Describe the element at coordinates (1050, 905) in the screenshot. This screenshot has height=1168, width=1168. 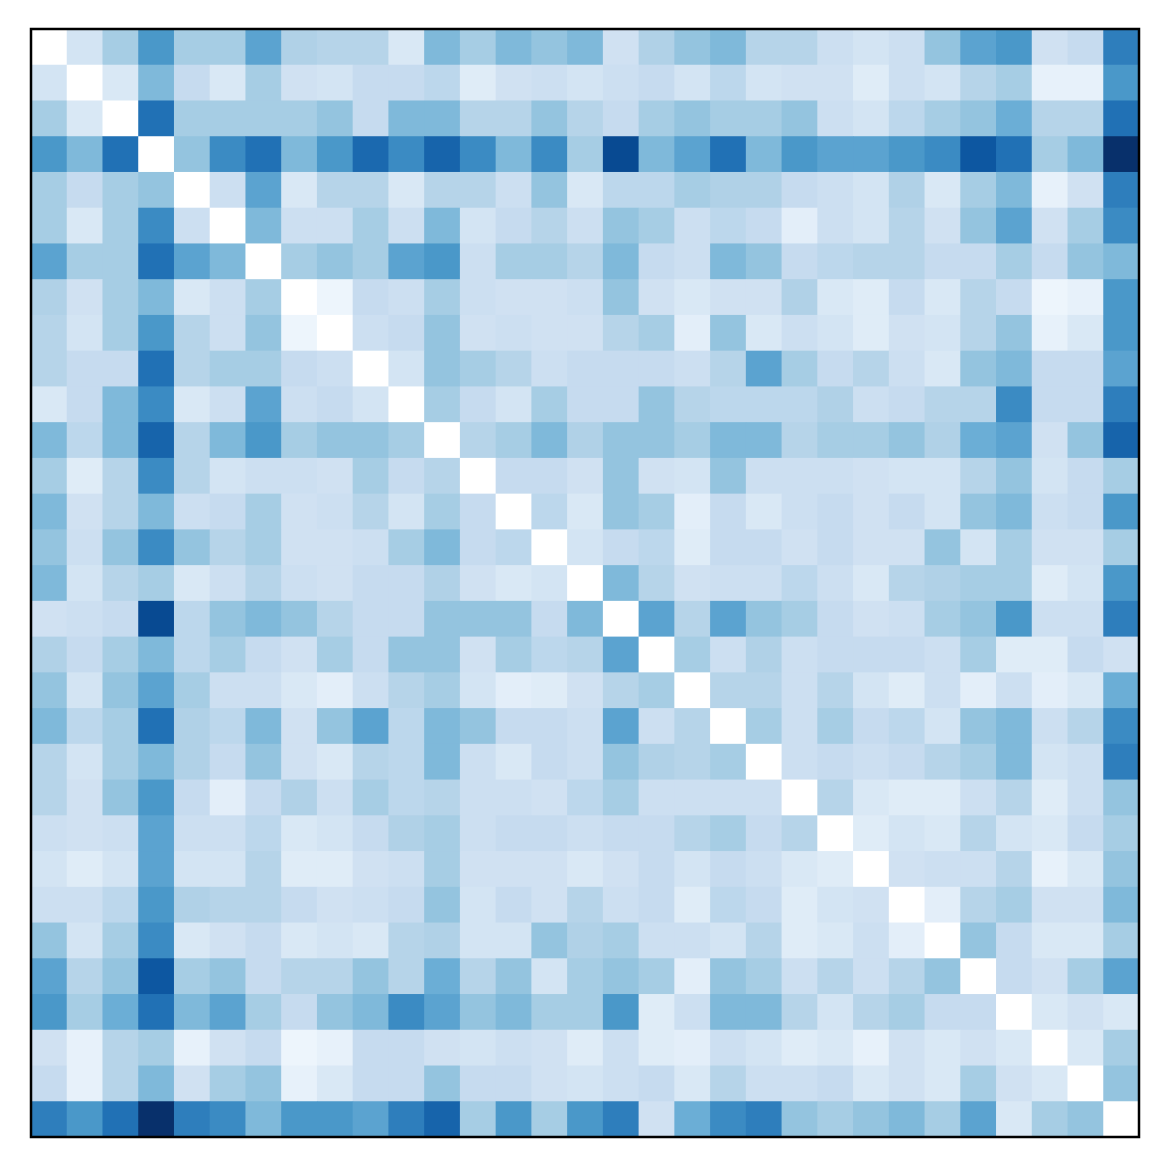
I see `heatmap-cell-r24-c28` at that location.